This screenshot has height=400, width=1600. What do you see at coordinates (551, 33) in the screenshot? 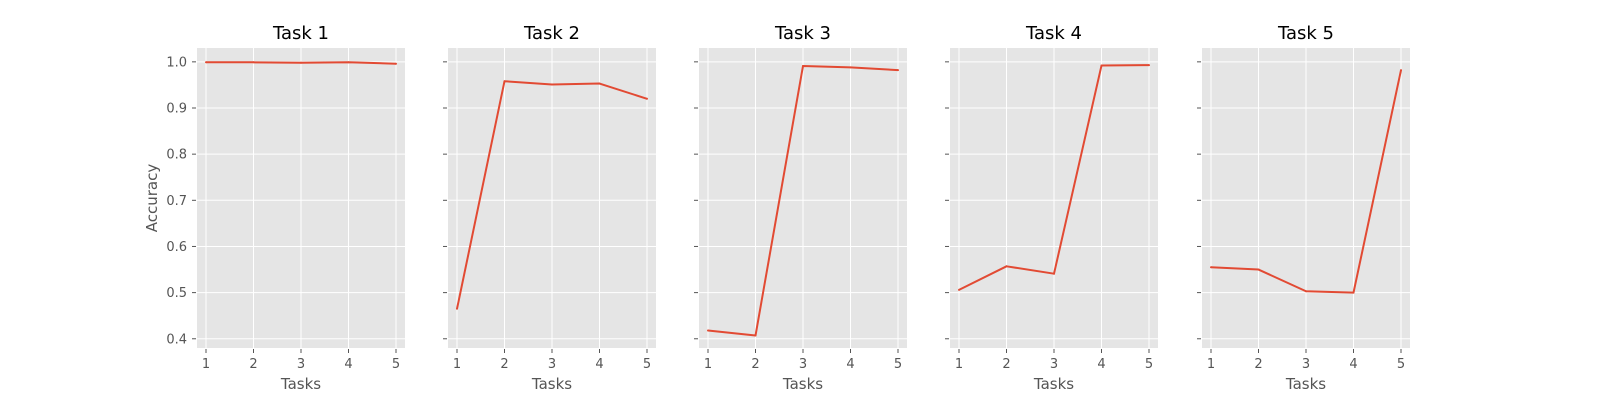
I see `panel-title: Task 2` at bounding box center [551, 33].